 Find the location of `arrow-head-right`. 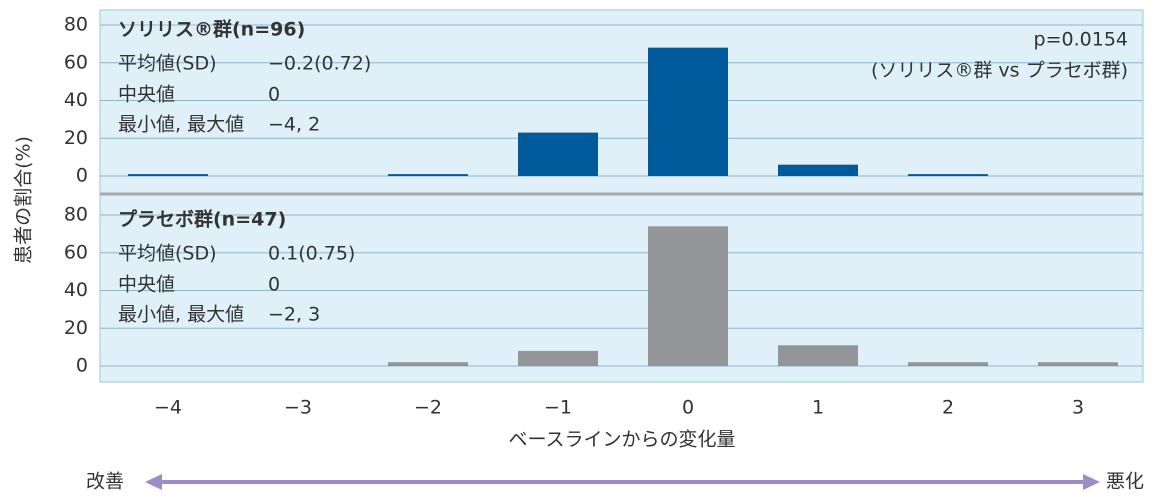

arrow-head-right is located at coordinates (1091, 482).